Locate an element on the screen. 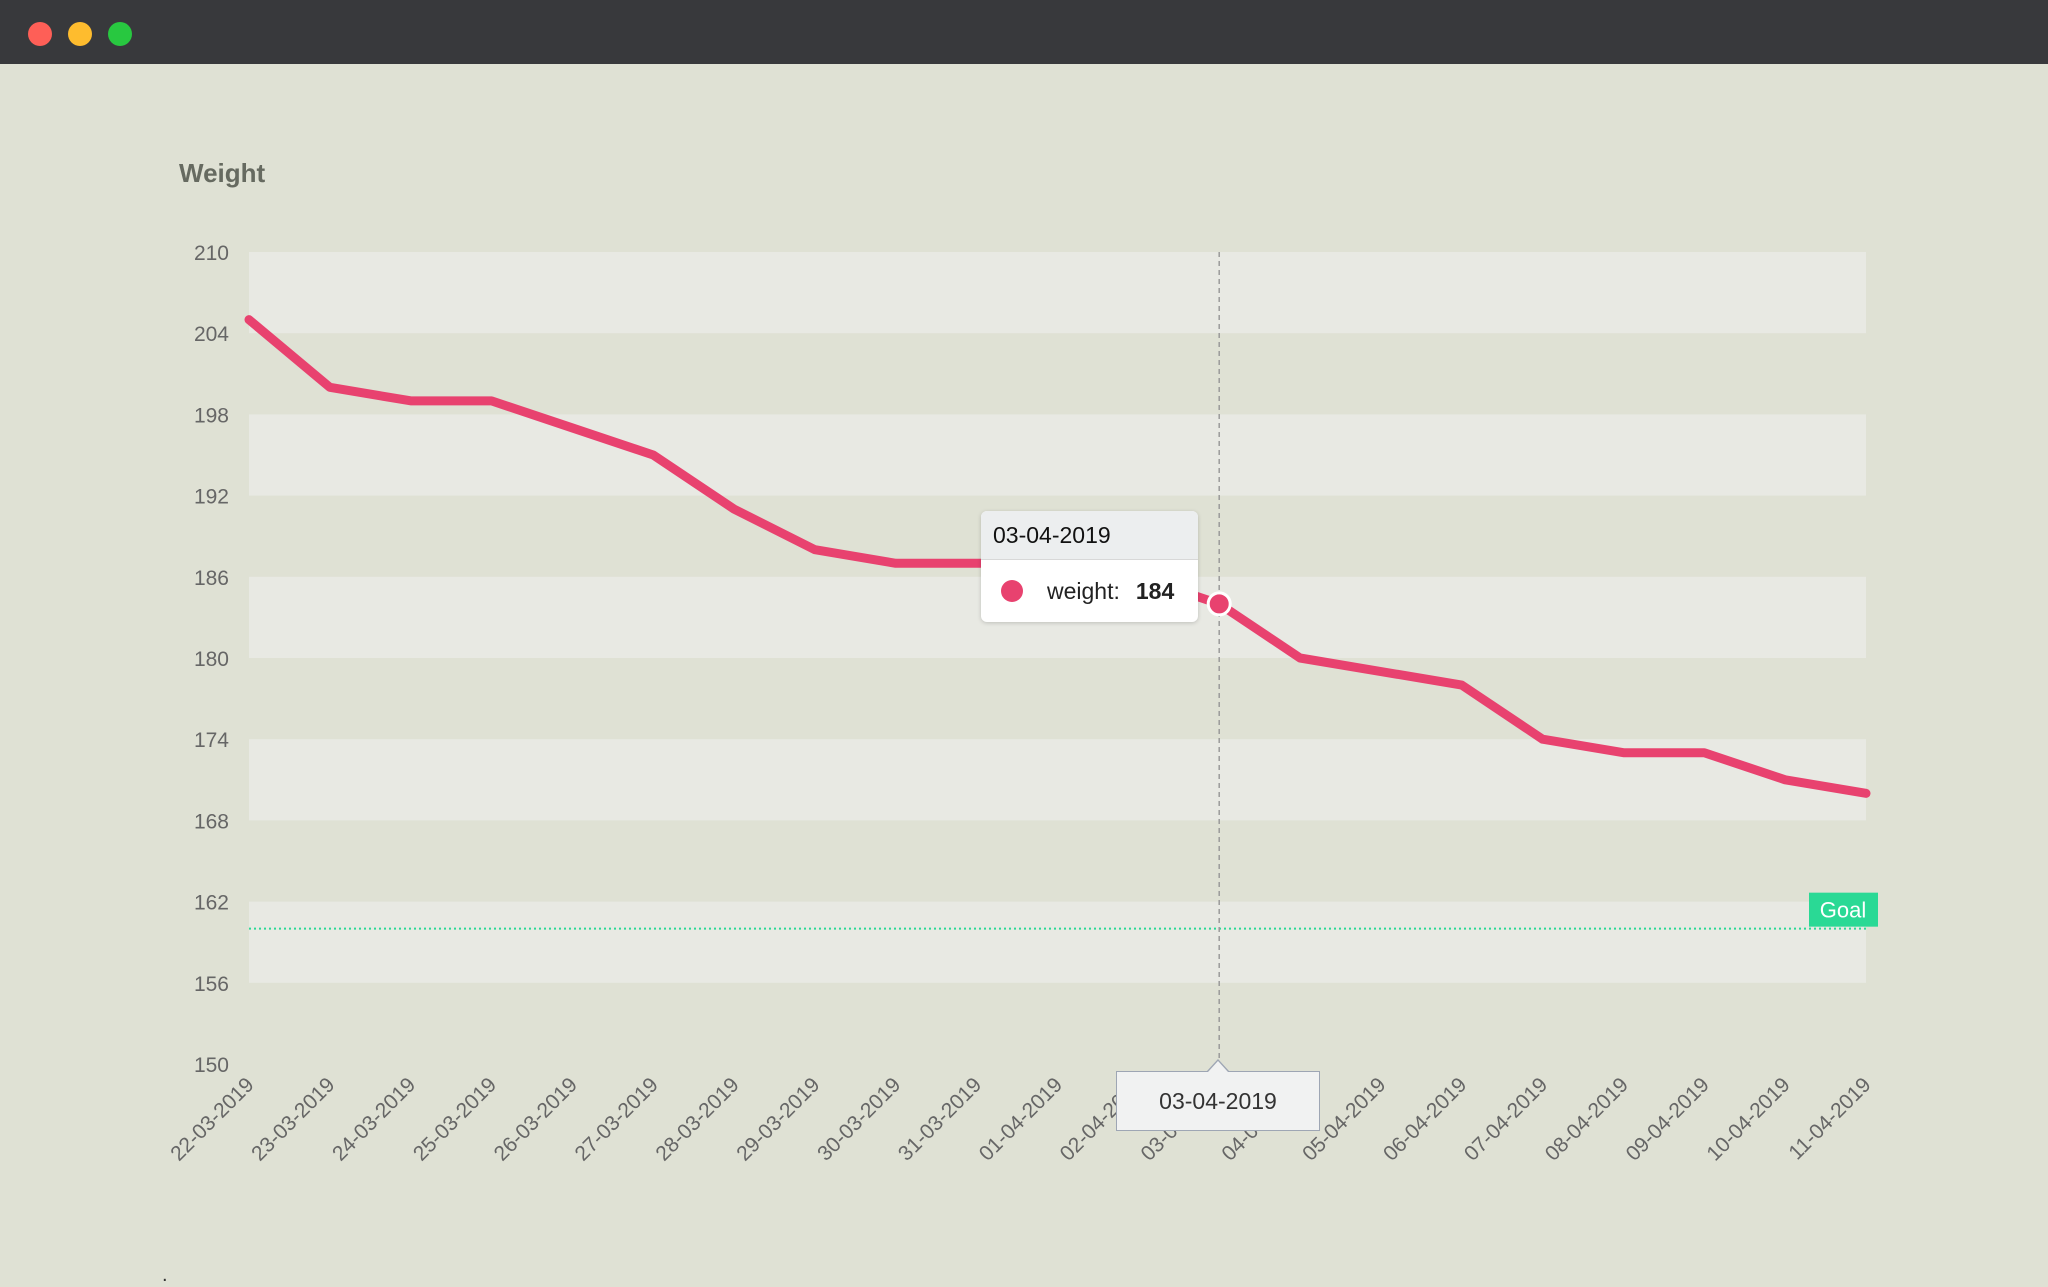 Image resolution: width=2048 pixels, height=1287 pixels. y-tick-label: 180 is located at coordinates (211, 659).